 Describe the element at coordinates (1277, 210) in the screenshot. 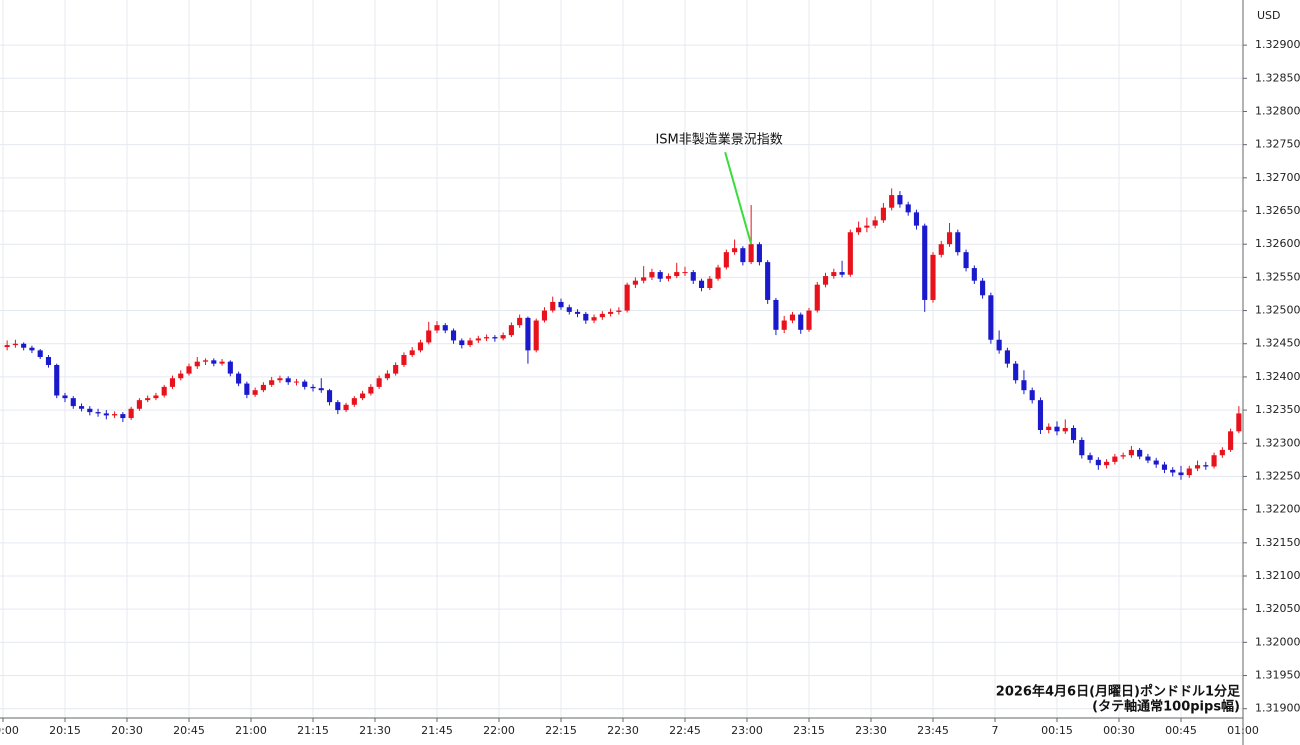

I see `y-tick-label: 1.32650` at that location.